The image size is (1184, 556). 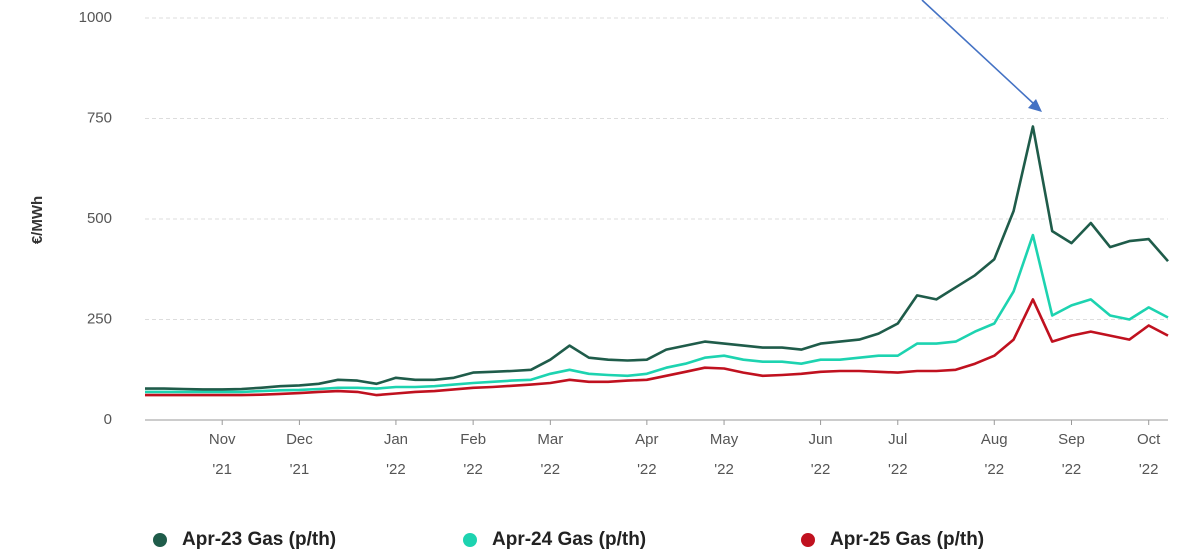 I want to click on x-tick-label: Mar '22, so click(x=550, y=454).